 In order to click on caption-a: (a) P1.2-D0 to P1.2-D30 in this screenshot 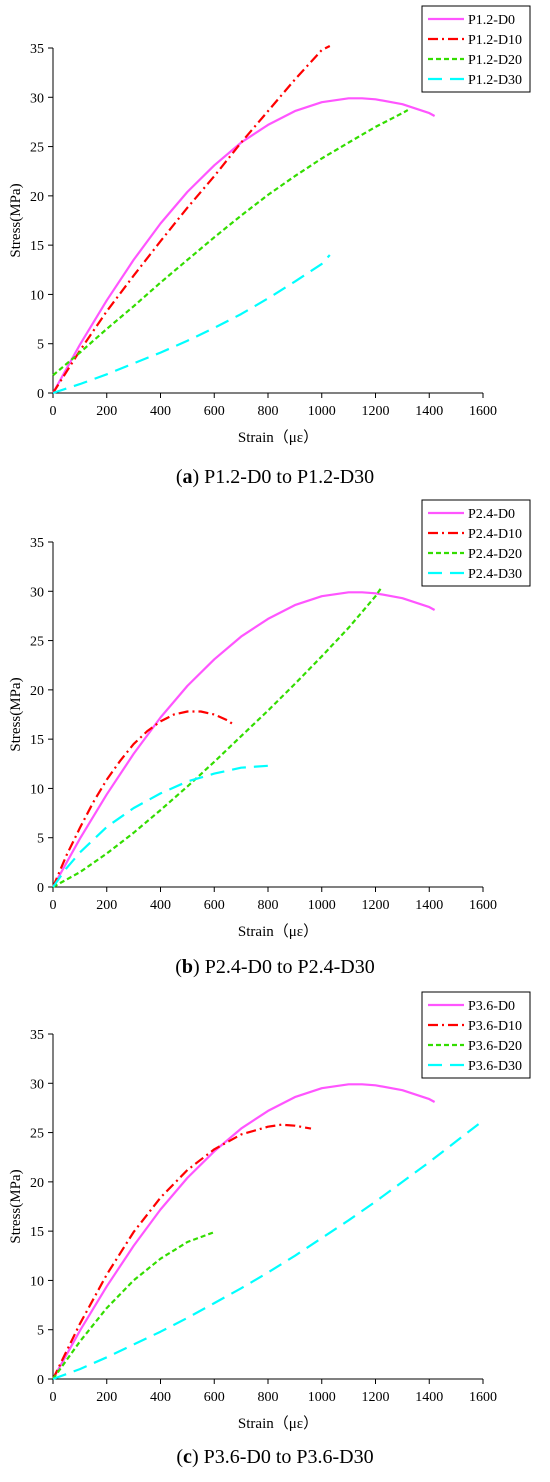, I will do `click(275, 477)`.